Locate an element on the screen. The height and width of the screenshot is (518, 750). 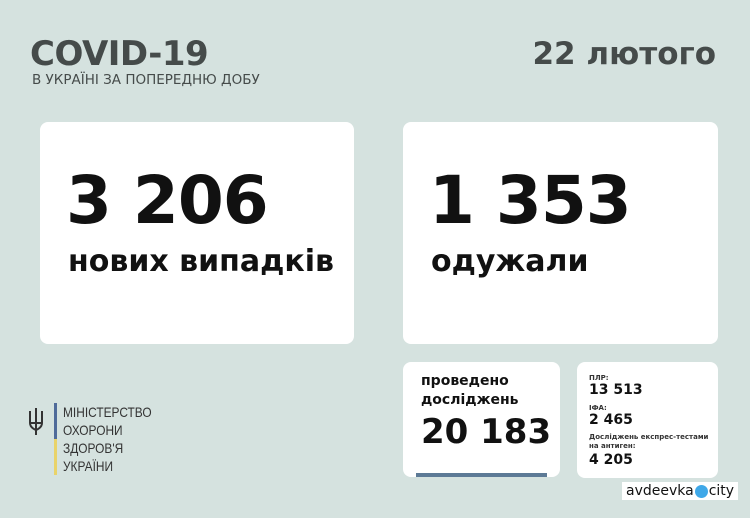
tests-label-1: проведено is located at coordinates (465, 381).